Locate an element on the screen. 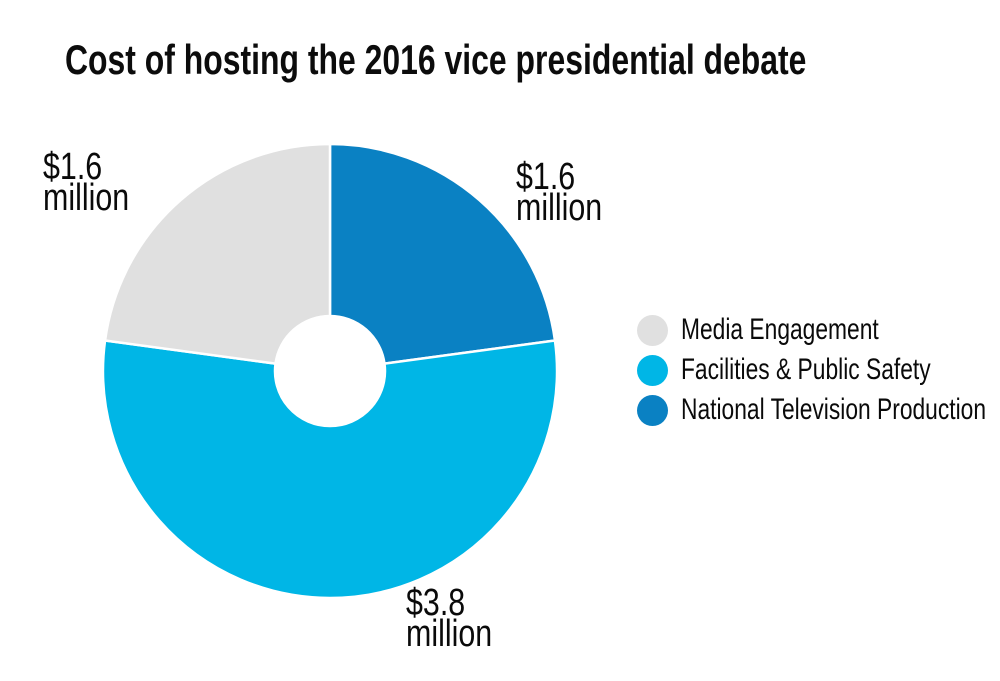 The image size is (1000, 681). legend-label: Facilities & Public Safety is located at coordinates (806, 369).